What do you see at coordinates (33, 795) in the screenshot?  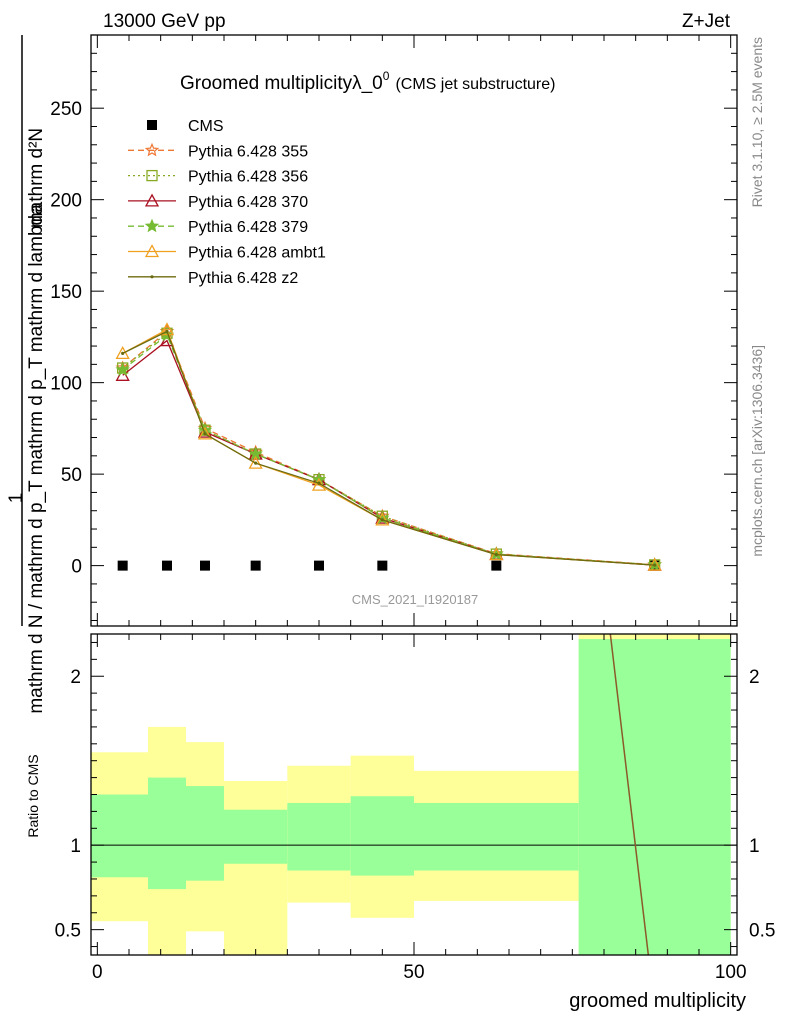 I see `ratio-ylabel: Ratio to CMS` at bounding box center [33, 795].